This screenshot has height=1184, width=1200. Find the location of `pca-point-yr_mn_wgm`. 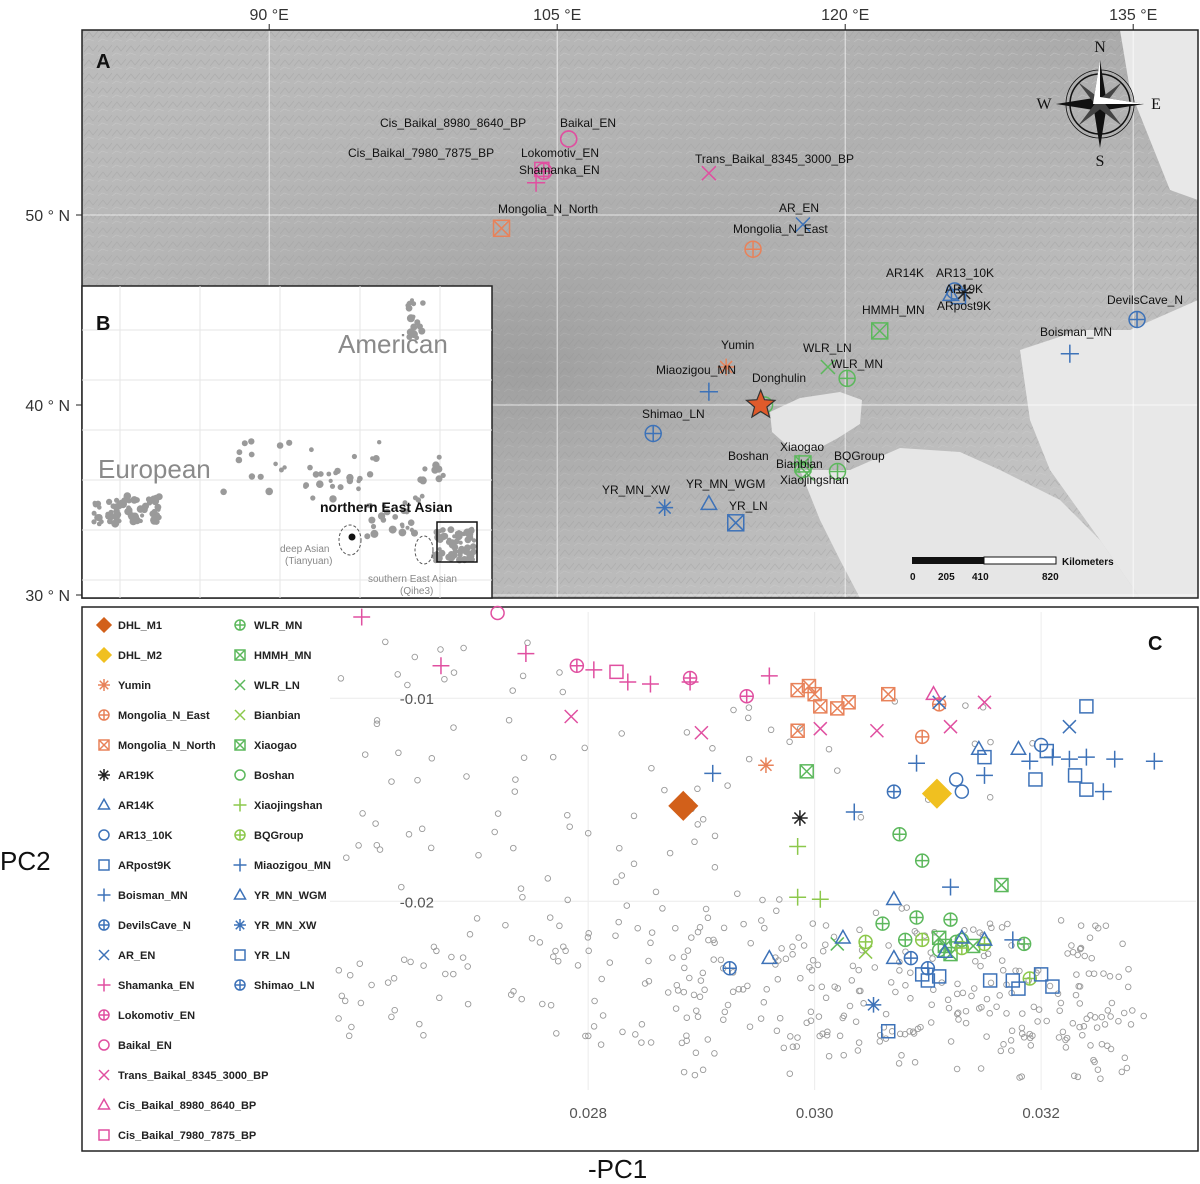

pca-point-yr_mn_wgm is located at coordinates (984, 938).